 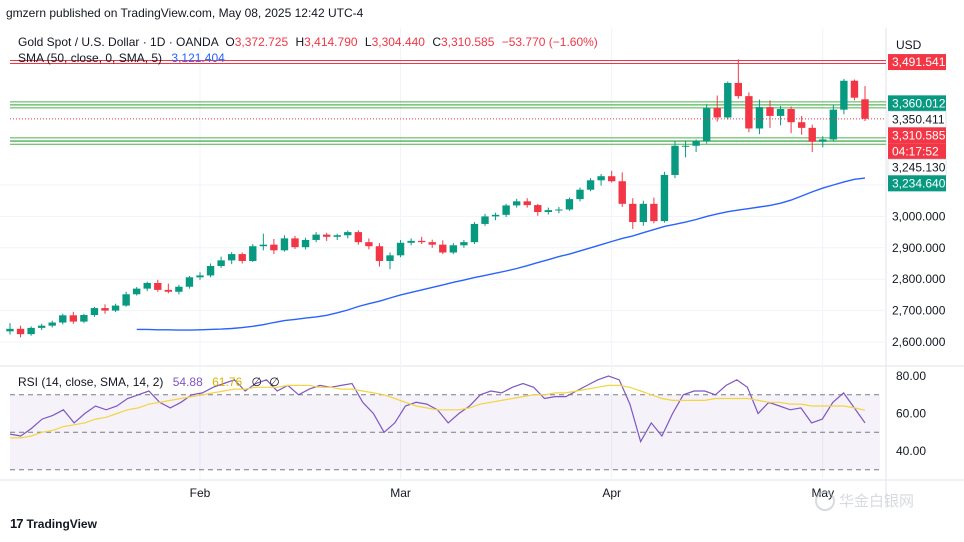 I want to click on currency-label: USD, so click(x=909, y=45).